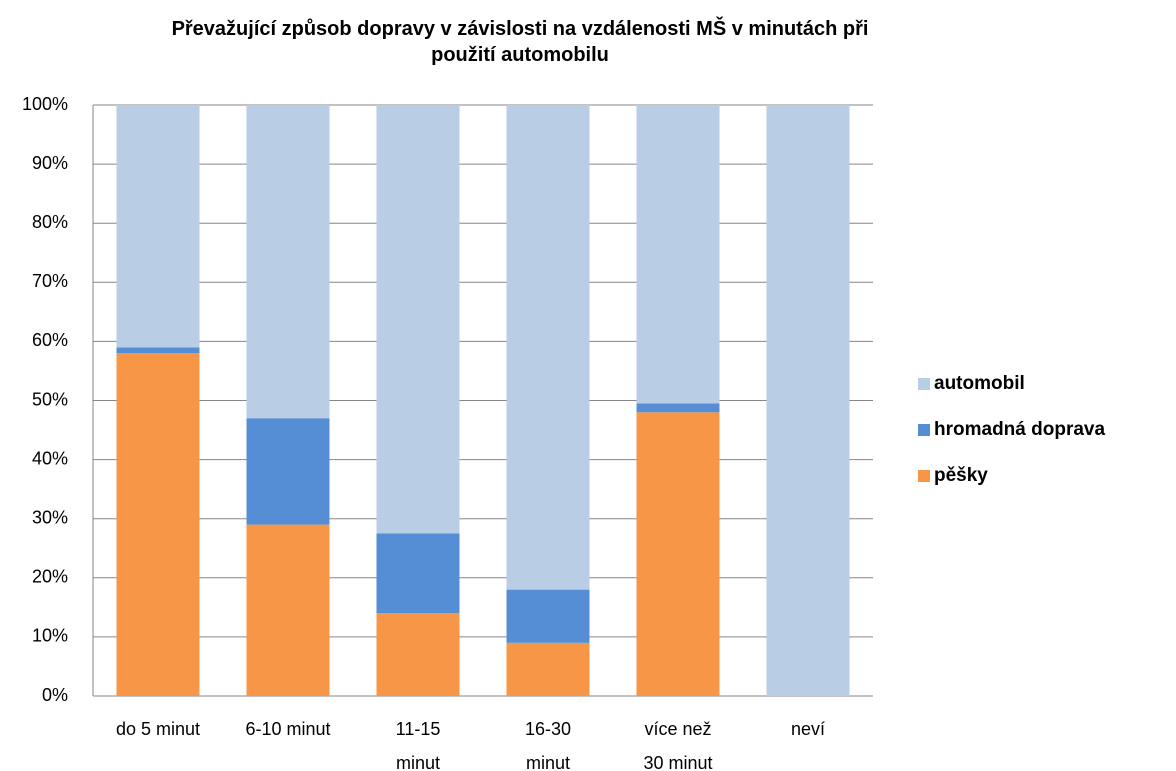 Image resolution: width=1176 pixels, height=771 pixels. What do you see at coordinates (50, 636) in the screenshot?
I see `y-tick-label: 10%` at bounding box center [50, 636].